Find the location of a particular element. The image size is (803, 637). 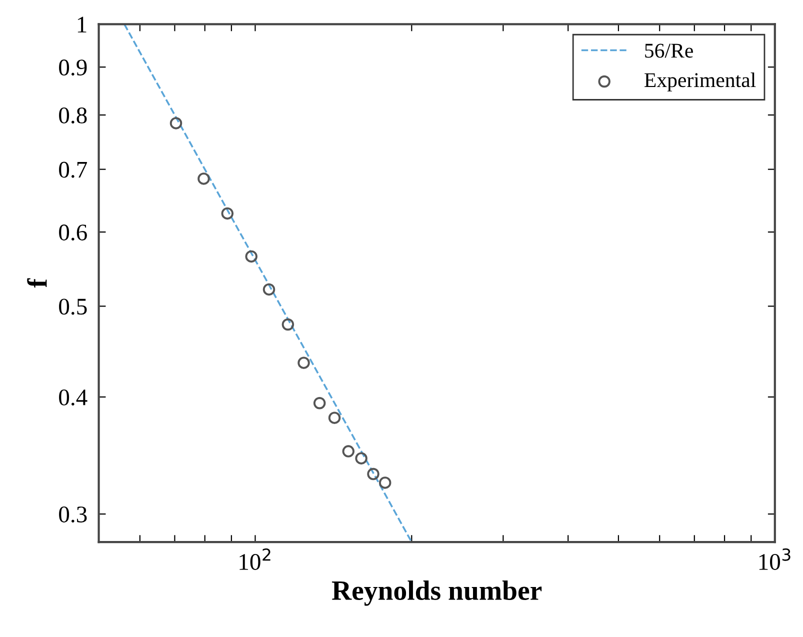

x-tick-label: 10$^{3}$ is located at coordinates (774, 559).